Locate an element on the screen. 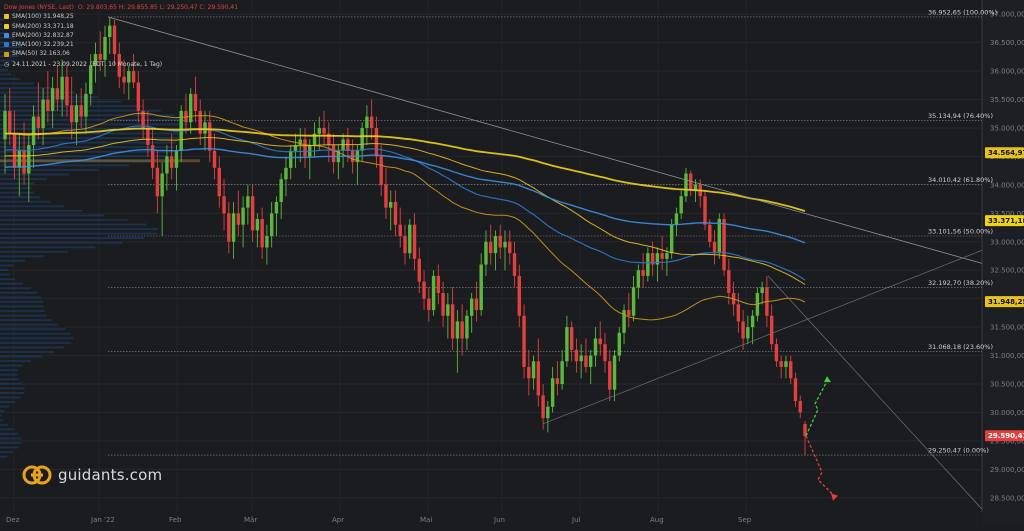 Image resolution: width=1024 pixels, height=531 pixels. price-badge is located at coordinates (1004, 436).